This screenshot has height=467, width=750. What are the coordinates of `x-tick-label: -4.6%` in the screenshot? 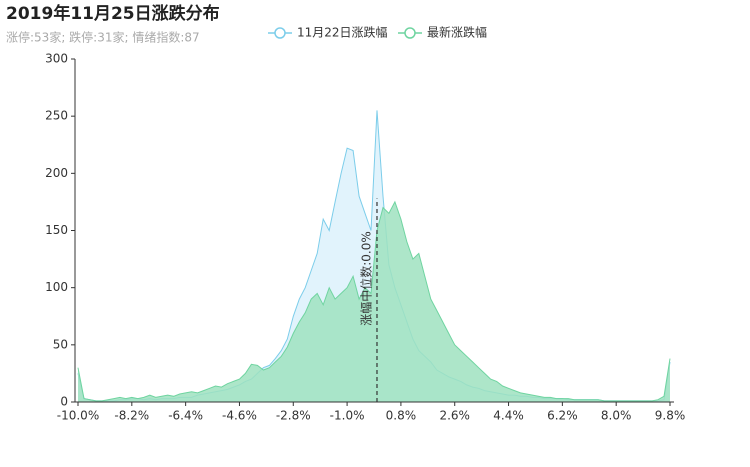 It's located at (239, 416).